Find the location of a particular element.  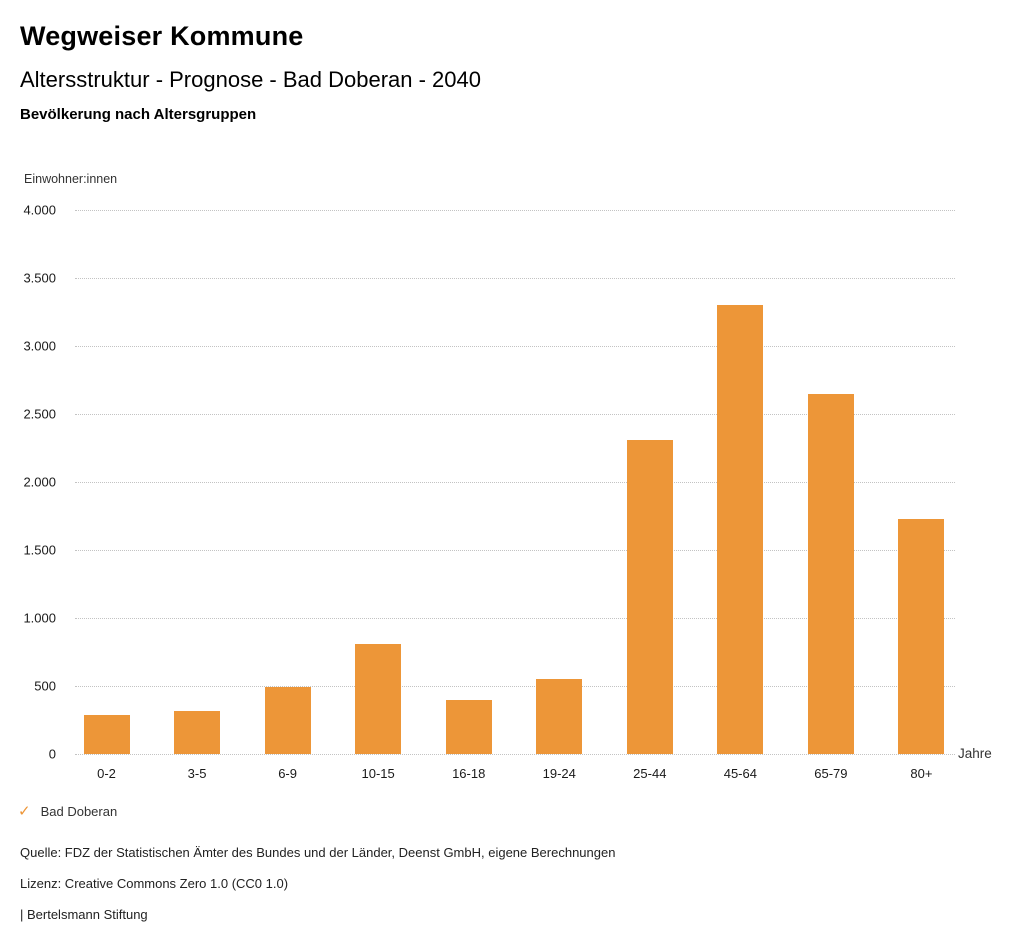

x-axis-title: Jahre is located at coordinates (975, 753).